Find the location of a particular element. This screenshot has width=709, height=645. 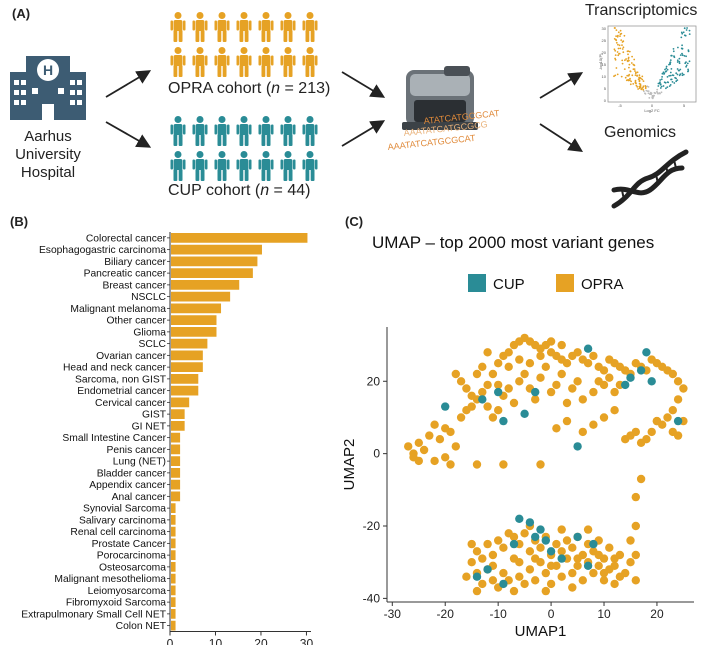

opra-prefix: OPRA cohort ( is located at coordinates (220, 88).